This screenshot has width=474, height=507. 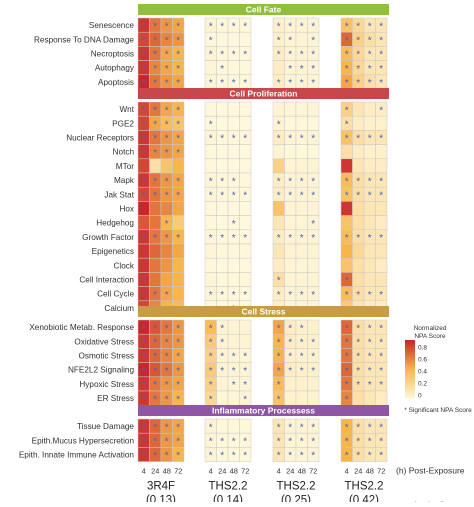 What do you see at coordinates (422, 372) in the screenshot?
I see `legend-tick-label: 0.4` at bounding box center [422, 372].